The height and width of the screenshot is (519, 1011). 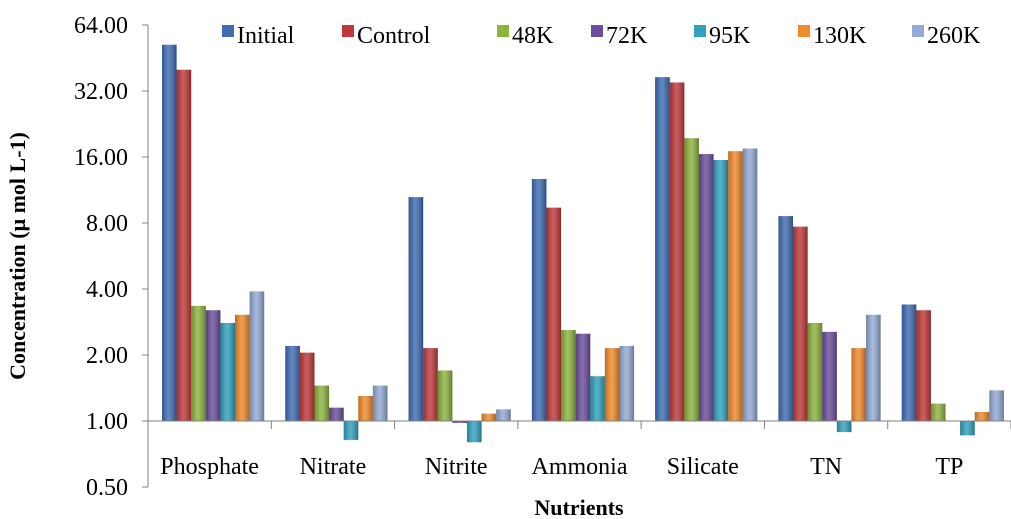 I want to click on y-tick-label: 32.00, so click(x=101, y=92).